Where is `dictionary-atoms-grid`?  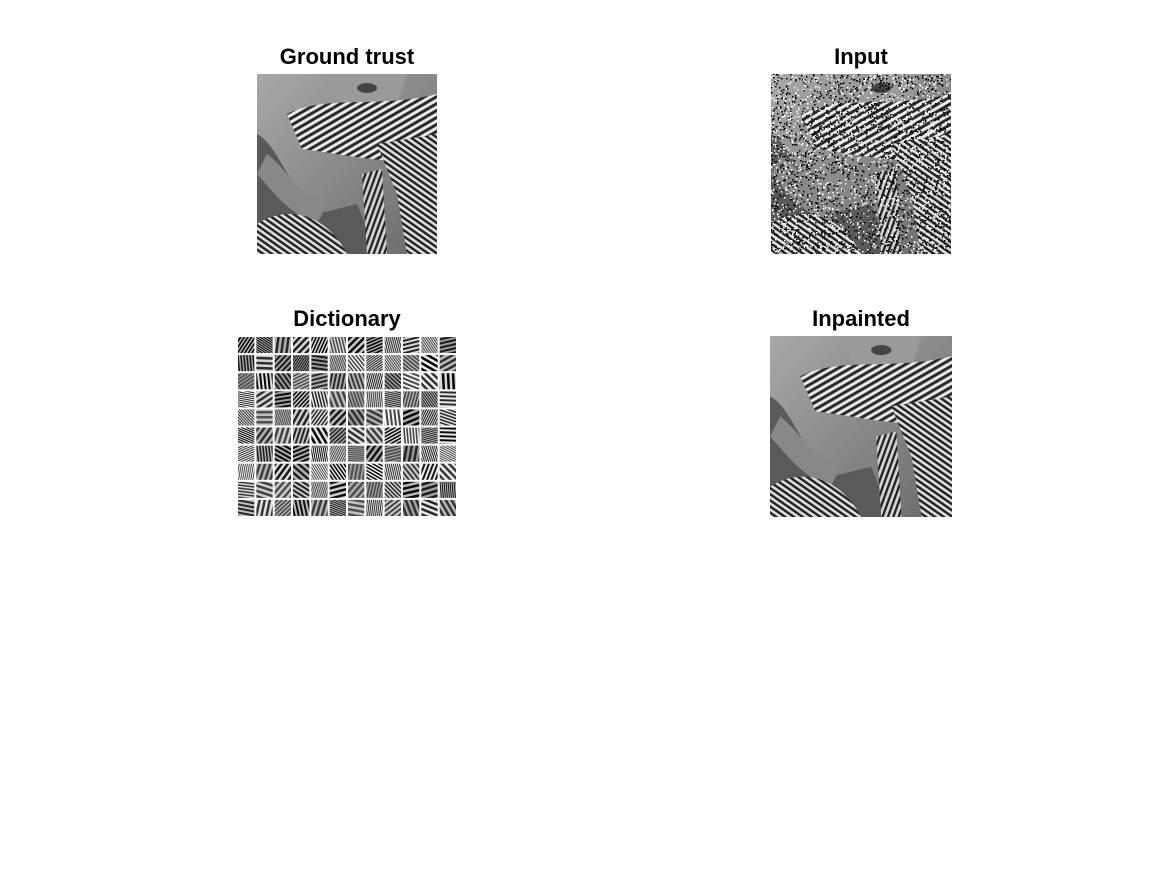 dictionary-atoms-grid is located at coordinates (347, 426).